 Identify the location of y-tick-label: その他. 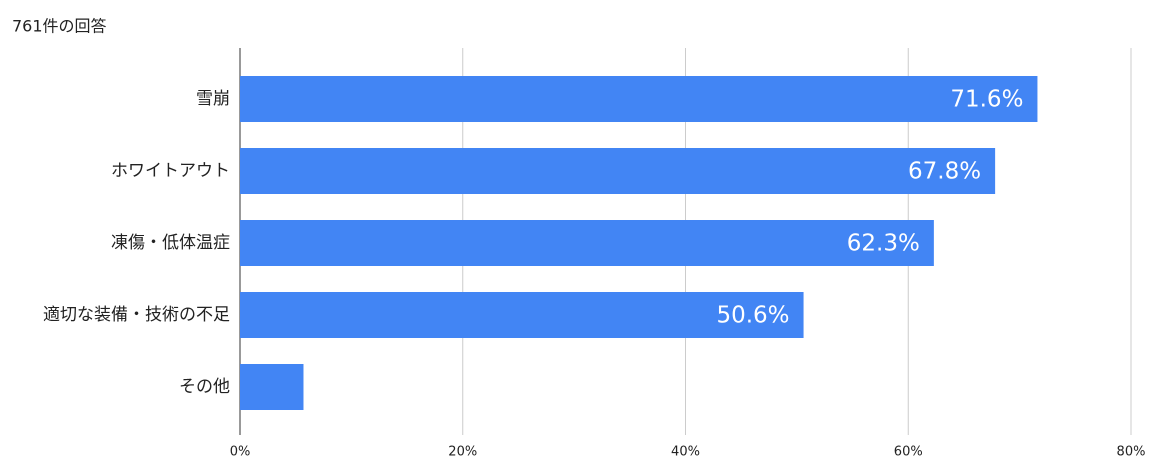
(204, 387).